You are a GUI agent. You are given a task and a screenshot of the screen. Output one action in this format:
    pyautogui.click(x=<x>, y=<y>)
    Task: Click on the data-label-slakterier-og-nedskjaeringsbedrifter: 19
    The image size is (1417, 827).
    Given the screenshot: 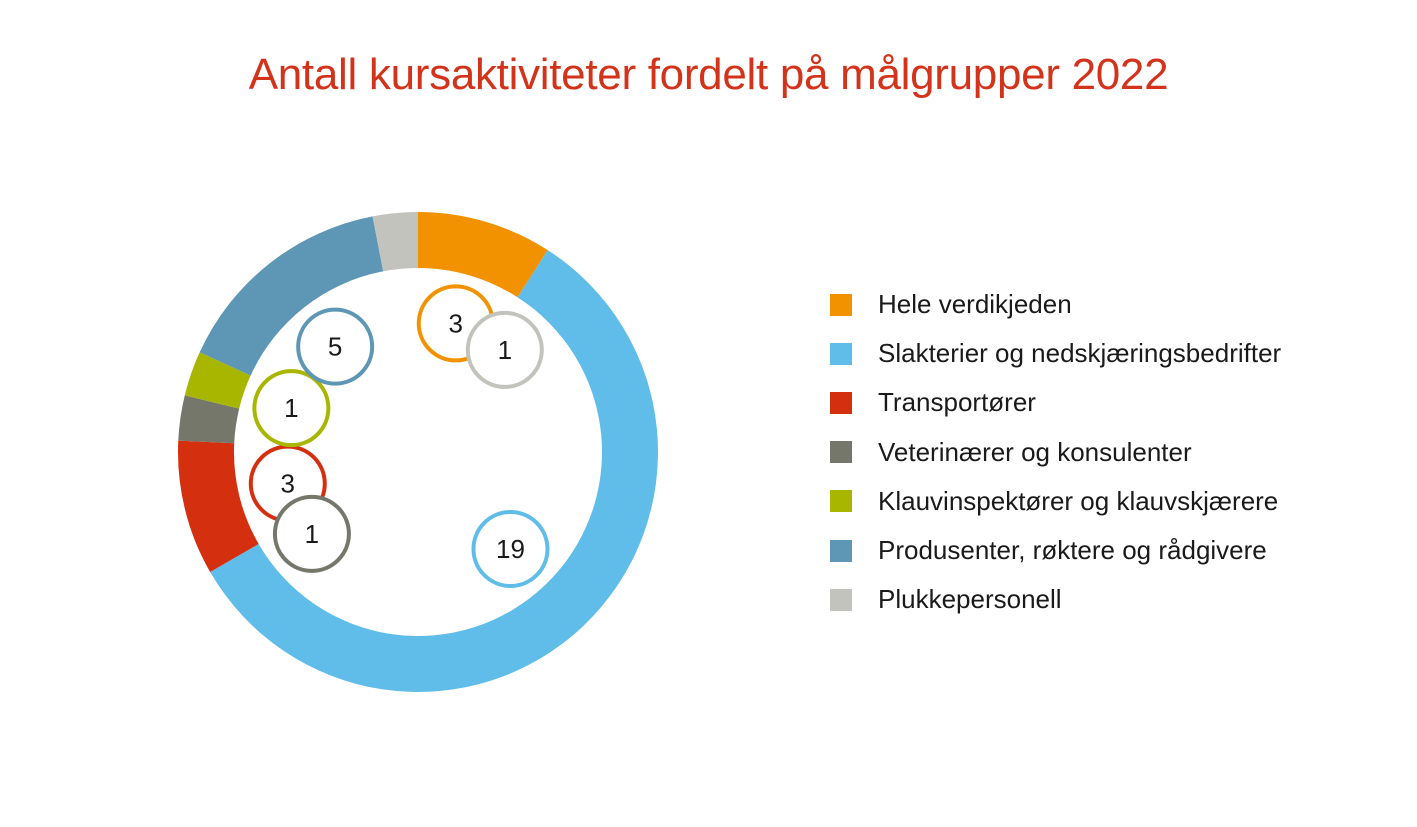 What is the action you would take?
    pyautogui.click(x=510, y=549)
    